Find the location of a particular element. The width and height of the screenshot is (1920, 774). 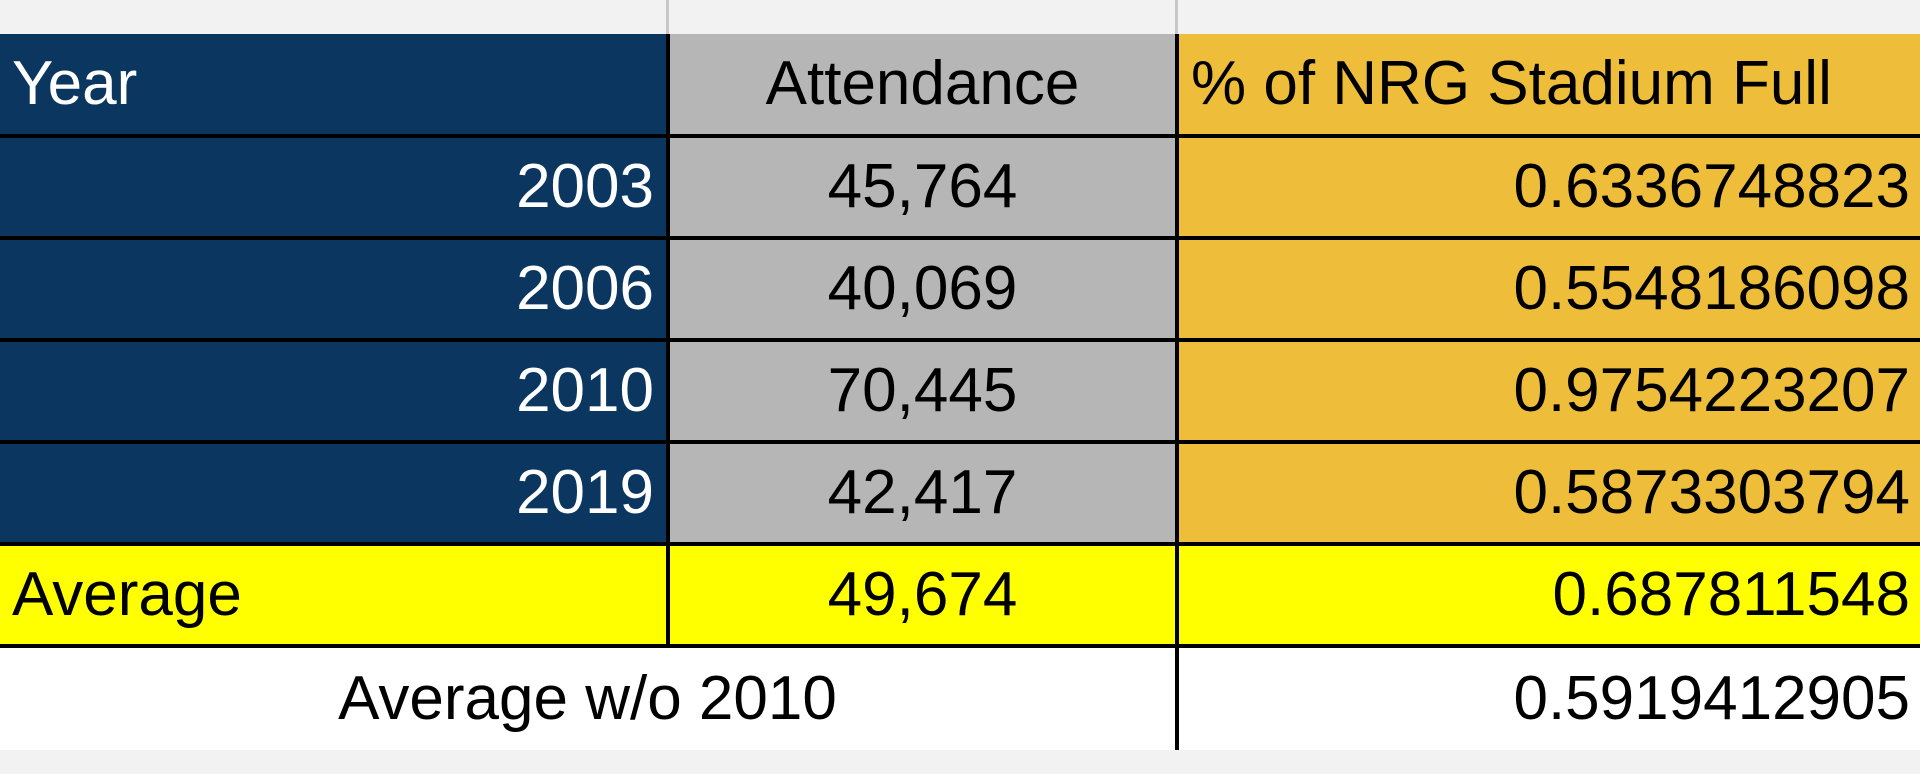

header-cell-attendance: Attendance is located at coordinates (922, 86).